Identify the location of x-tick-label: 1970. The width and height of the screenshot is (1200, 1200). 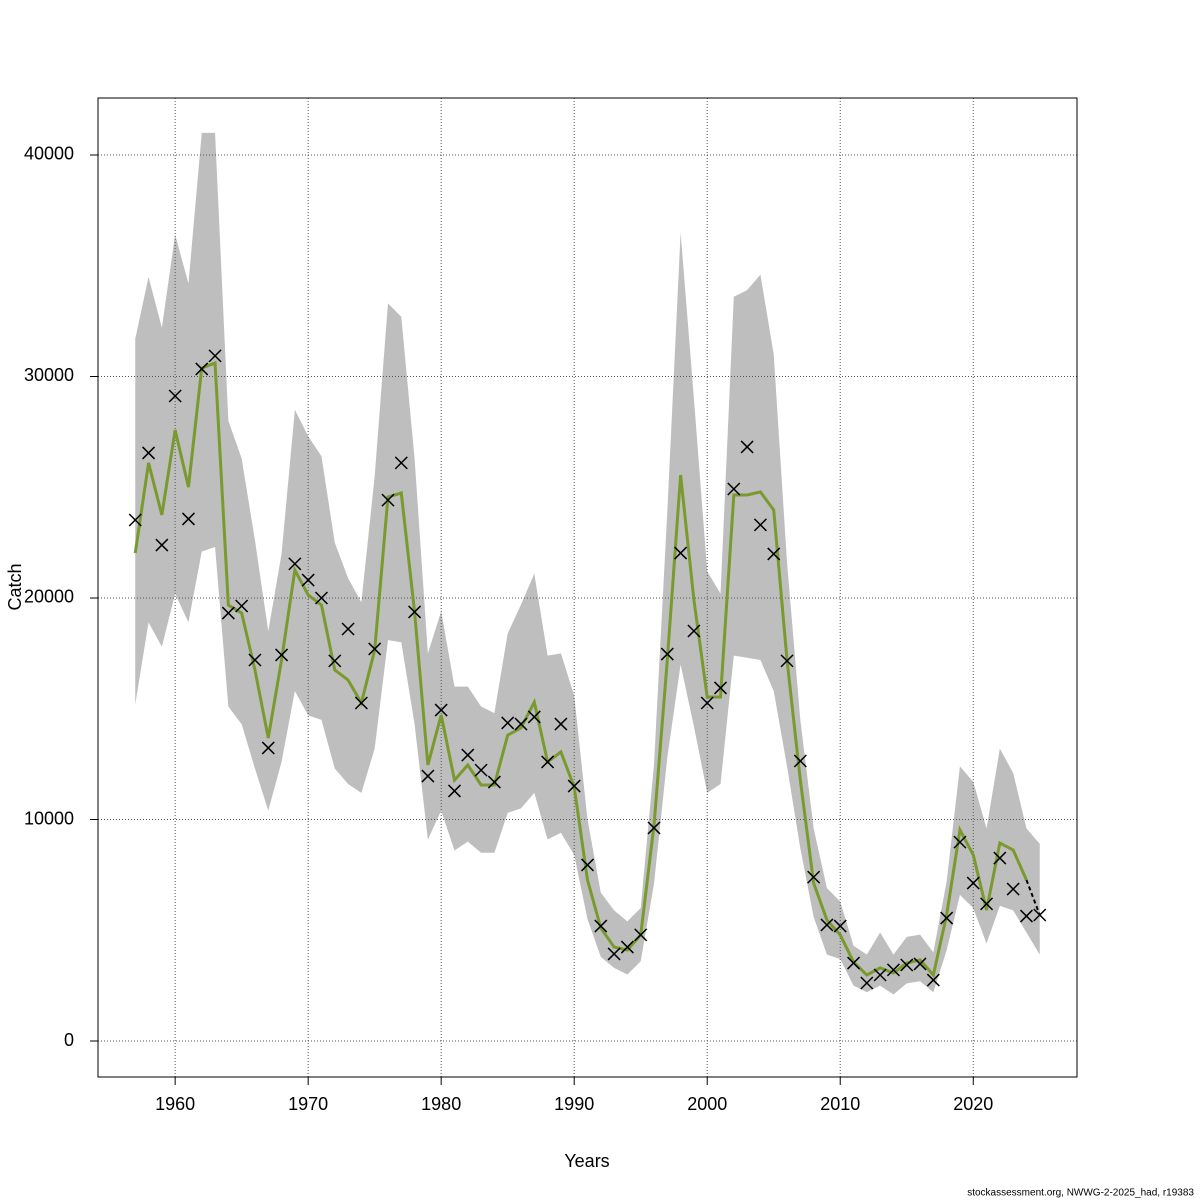
(308, 1104).